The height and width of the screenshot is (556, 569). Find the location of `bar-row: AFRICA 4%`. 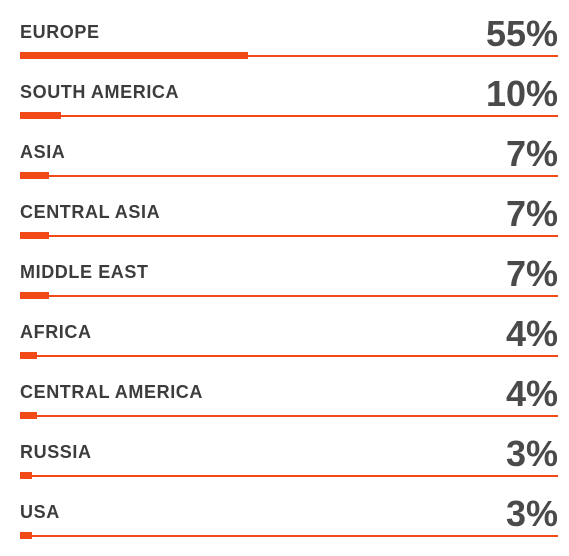

bar-row: AFRICA 4% is located at coordinates (289, 340).